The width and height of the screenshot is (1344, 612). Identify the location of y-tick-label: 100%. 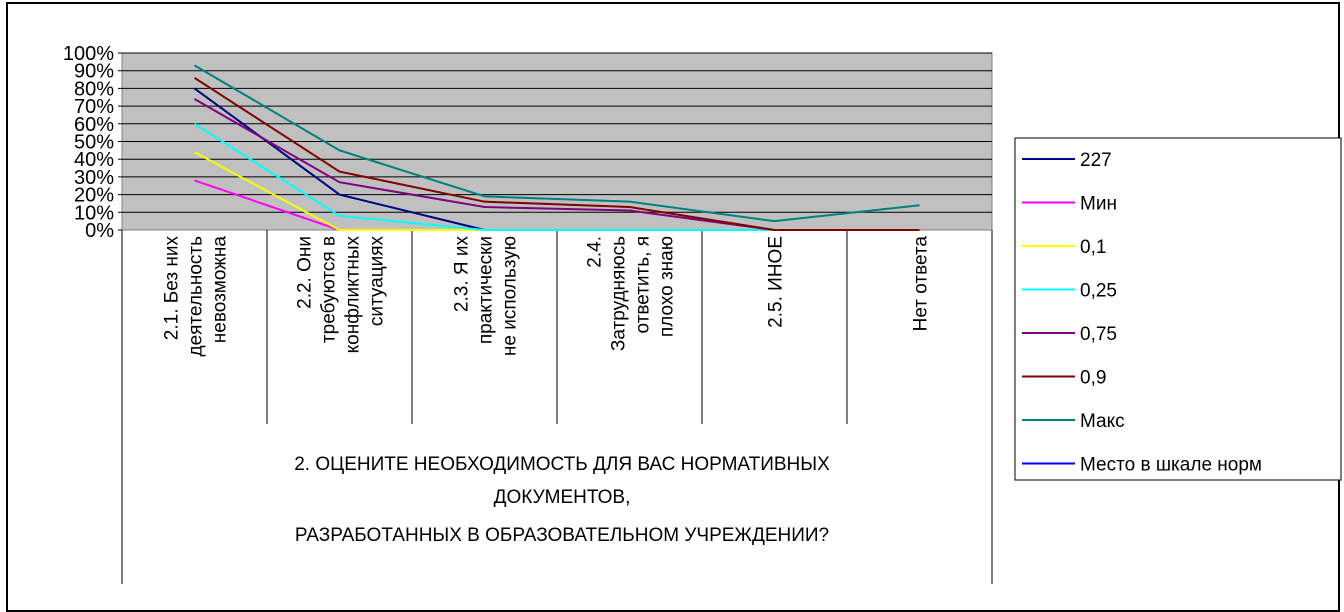
(88, 54).